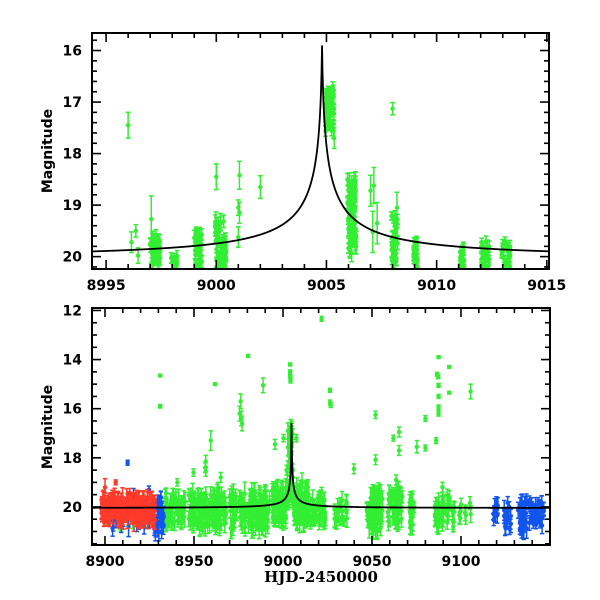  What do you see at coordinates (328, 500) in the screenshot?
I see `series-blue` at bounding box center [328, 500].